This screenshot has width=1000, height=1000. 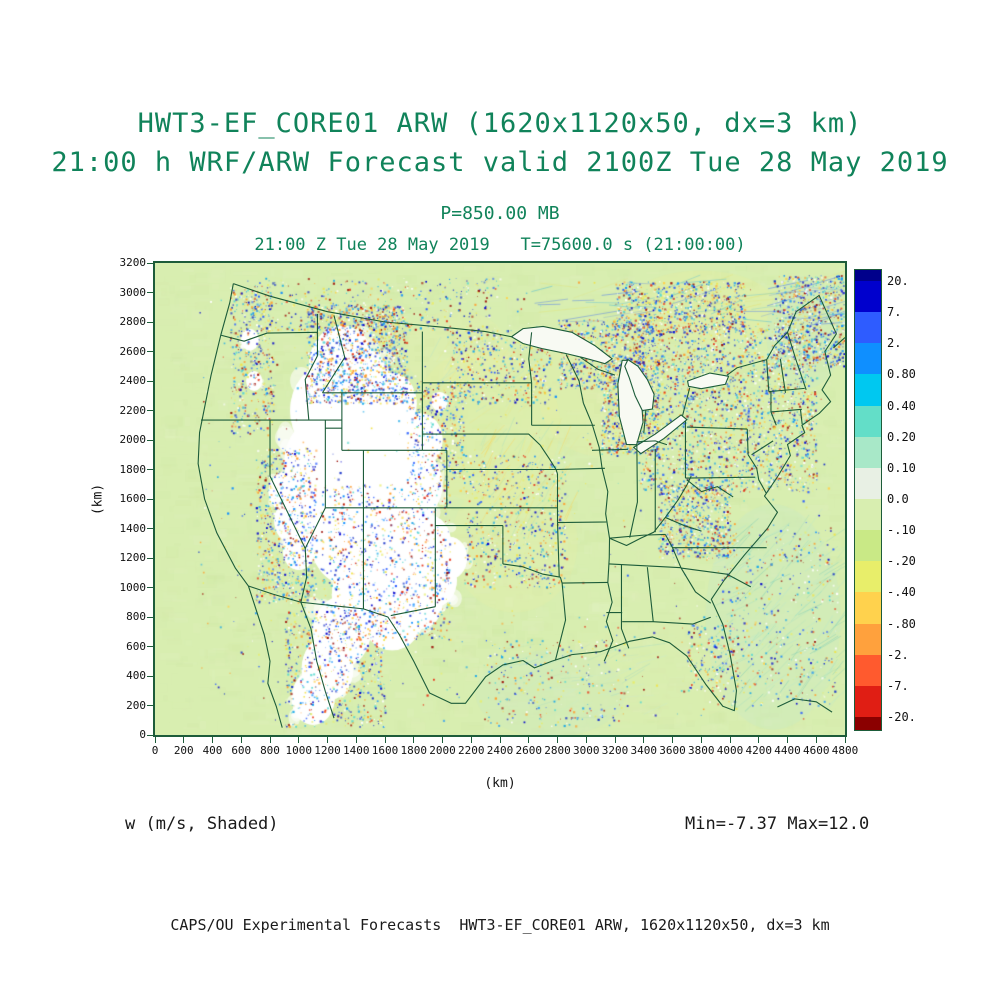 What do you see at coordinates (586, 750) in the screenshot?
I see `x-tick-label: 3000` at bounding box center [586, 750].